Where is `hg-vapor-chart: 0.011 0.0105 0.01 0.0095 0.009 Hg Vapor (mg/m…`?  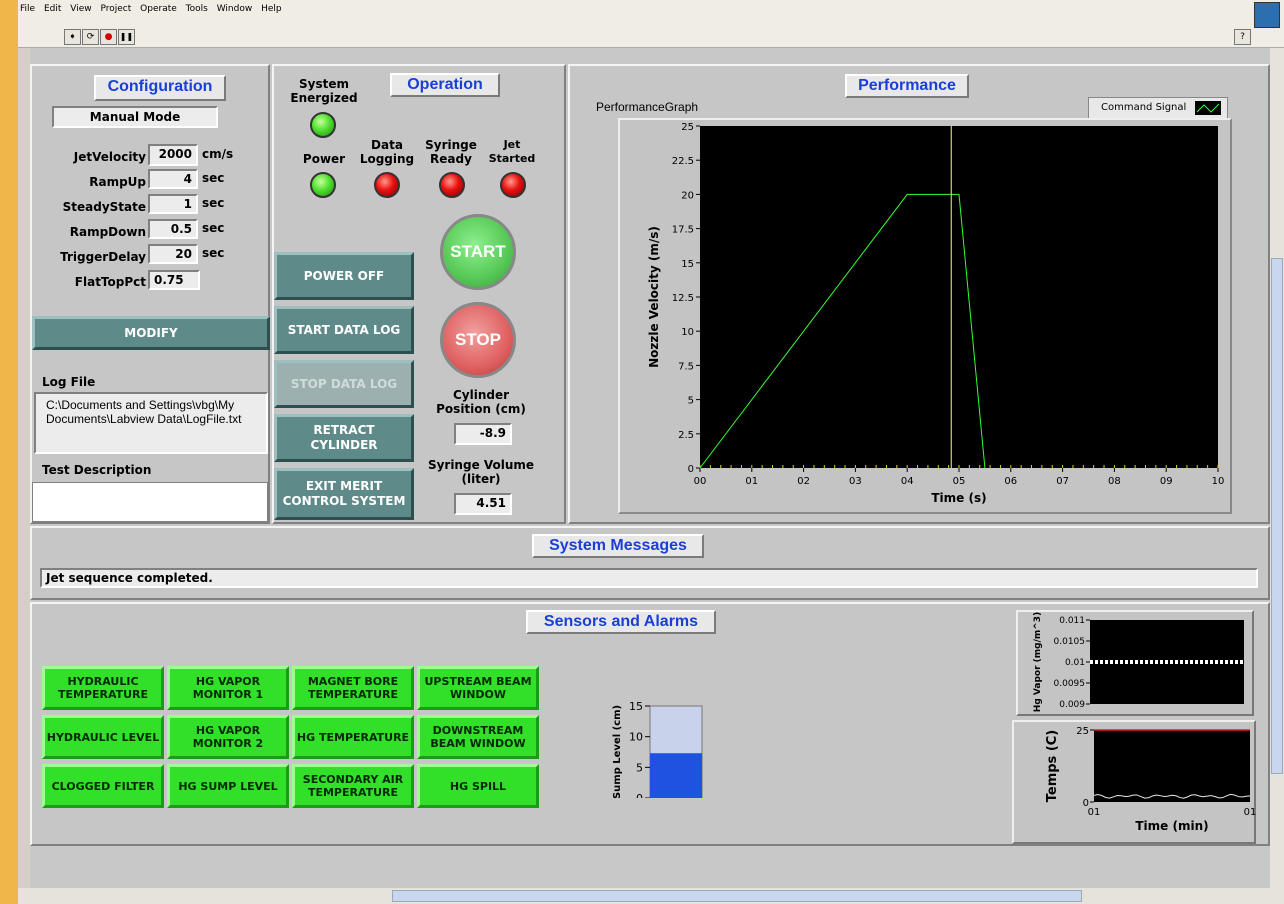
hg-vapor-chart: 0.011 0.0105 0.01 0.0095 0.009 Hg Vapor (mg/m… is located at coordinates (1138, 662).